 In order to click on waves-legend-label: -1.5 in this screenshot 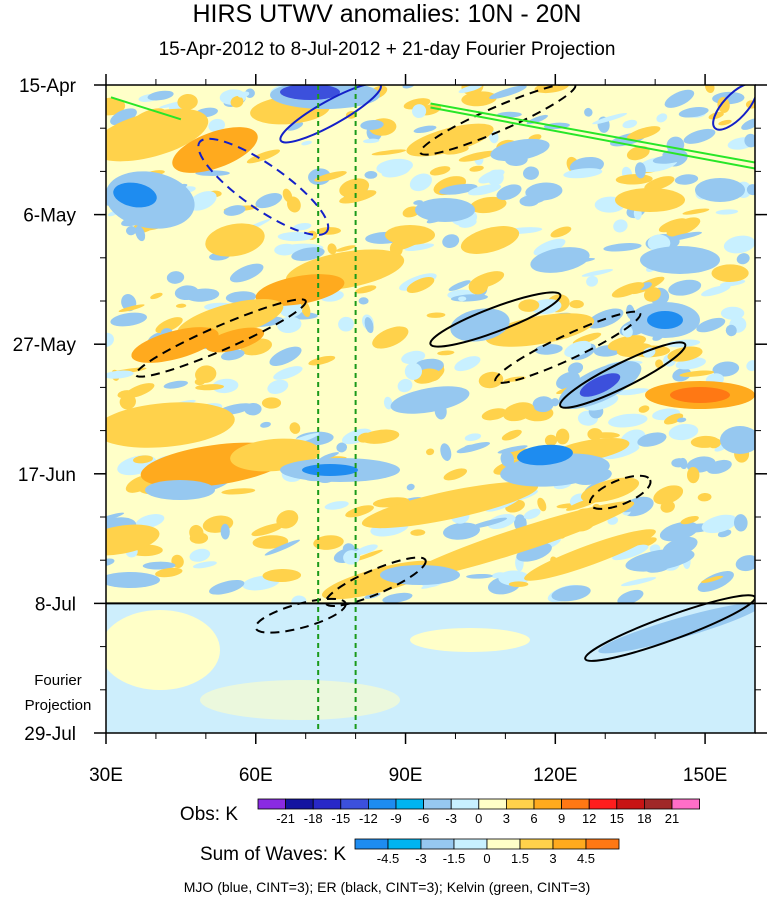, I will do `click(454, 858)`.